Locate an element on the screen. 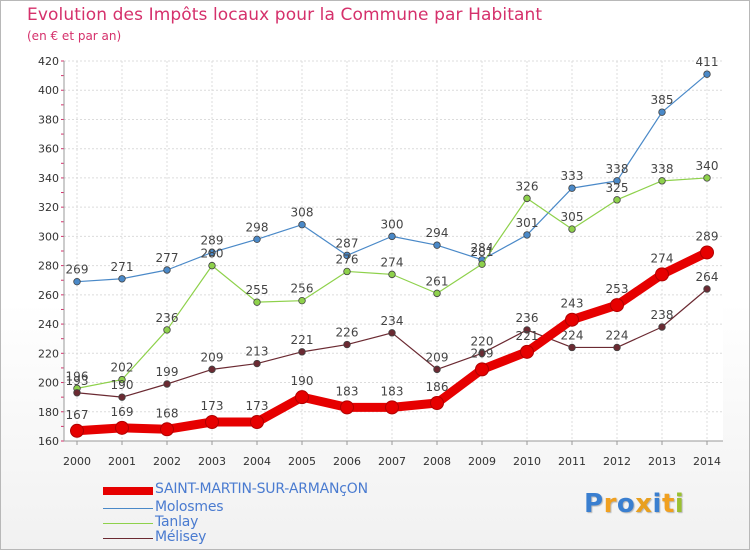 This screenshot has height=550, width=750. point-m-lisey-2012 is located at coordinates (617, 347).